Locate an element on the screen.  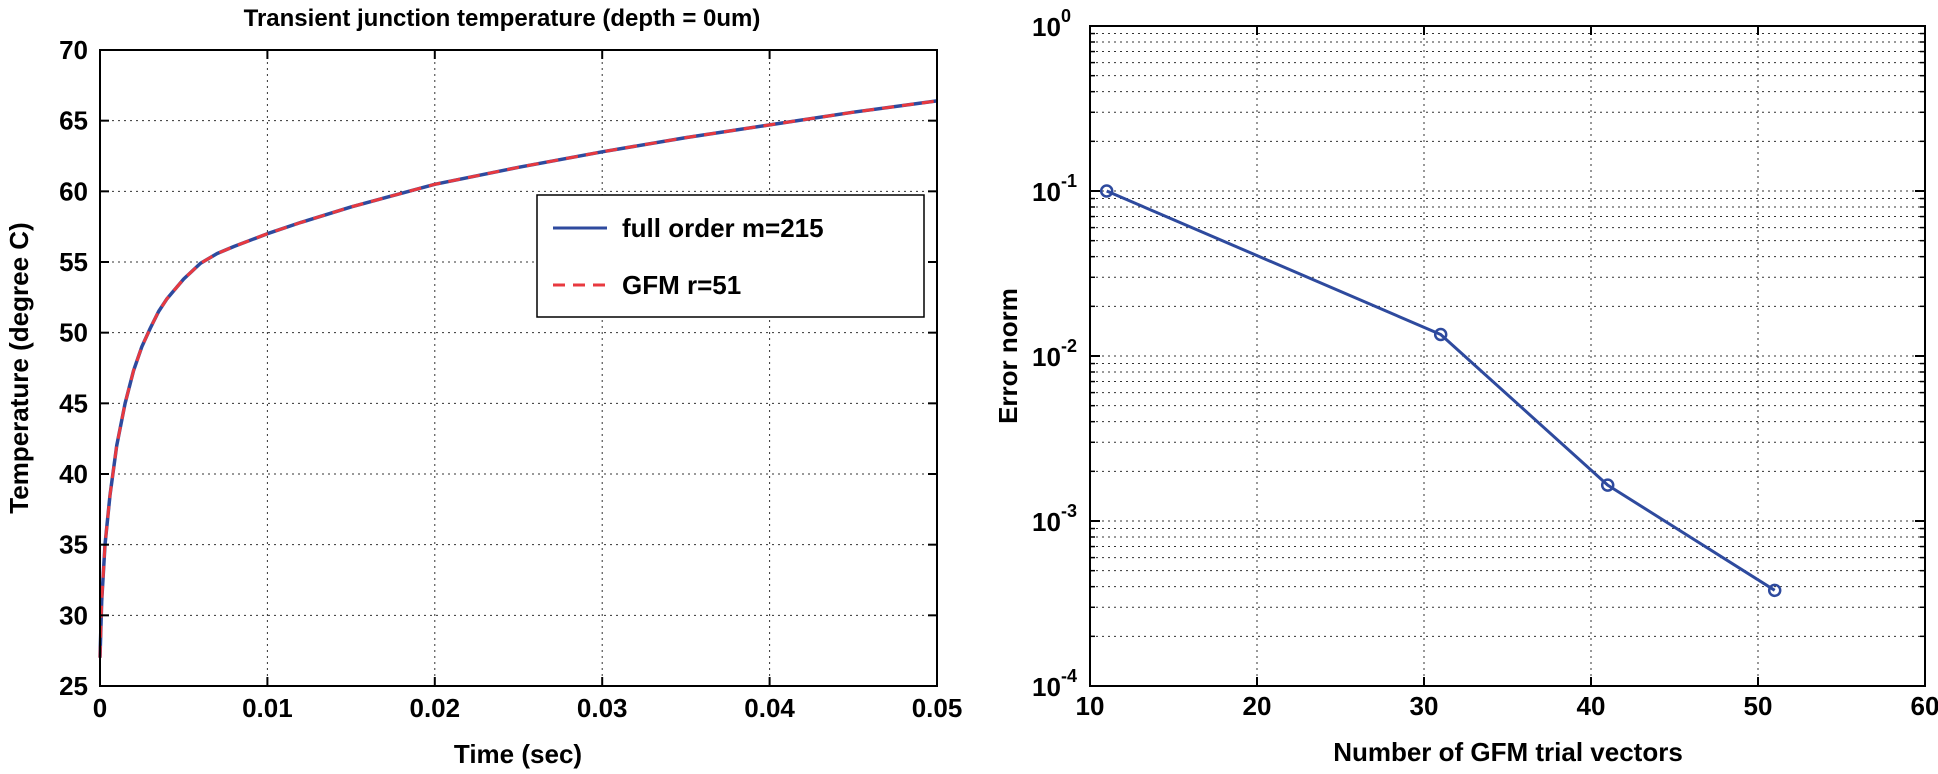
right-y-tick-exponent: -1 is located at coordinates (1069, 181).